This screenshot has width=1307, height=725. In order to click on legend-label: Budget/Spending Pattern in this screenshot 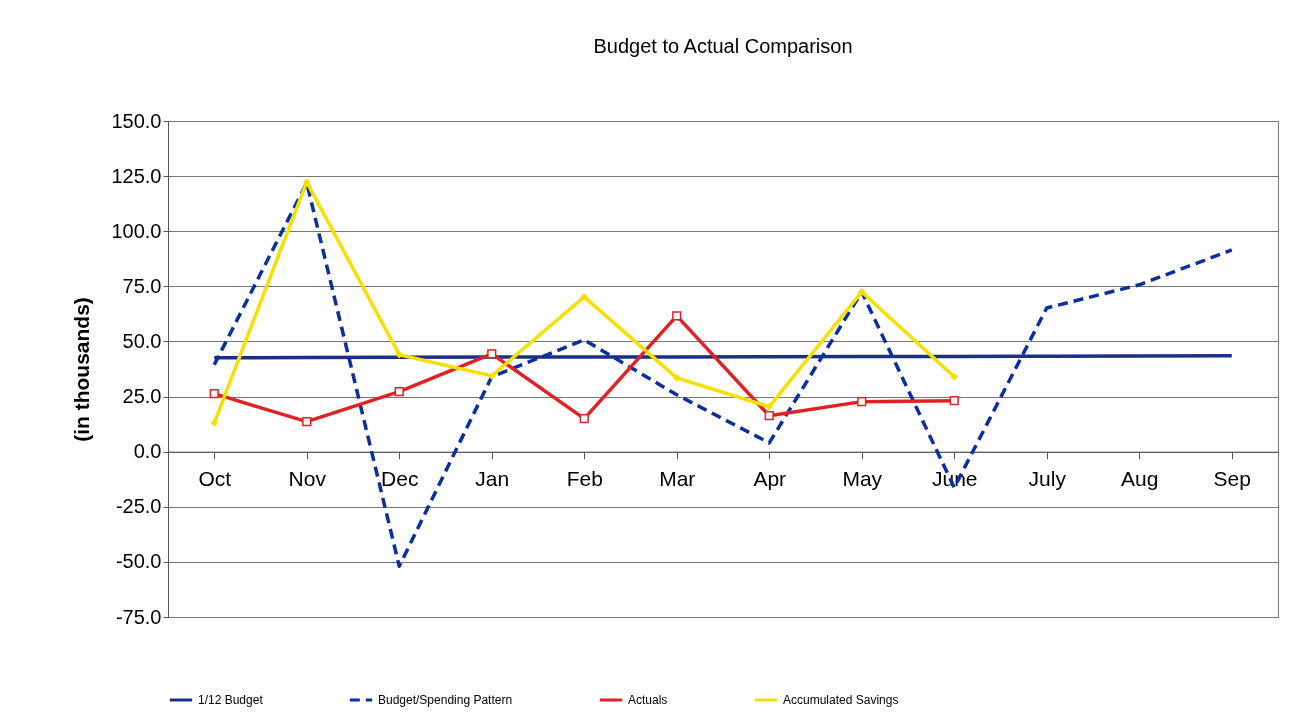, I will do `click(445, 700)`.